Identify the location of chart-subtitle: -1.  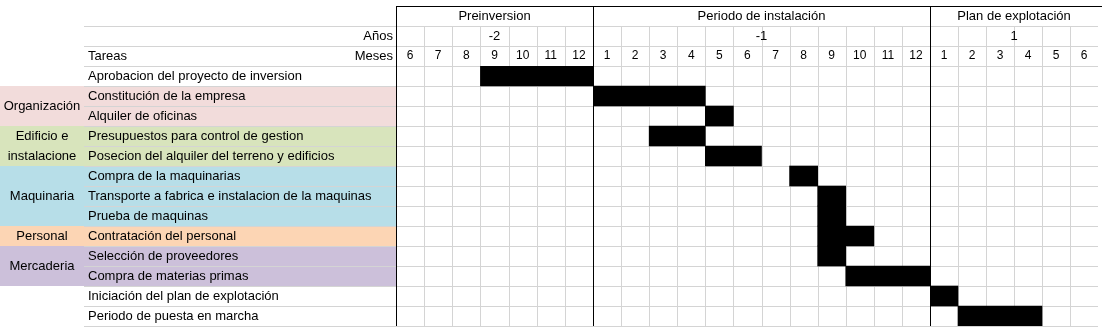
(761, 35).